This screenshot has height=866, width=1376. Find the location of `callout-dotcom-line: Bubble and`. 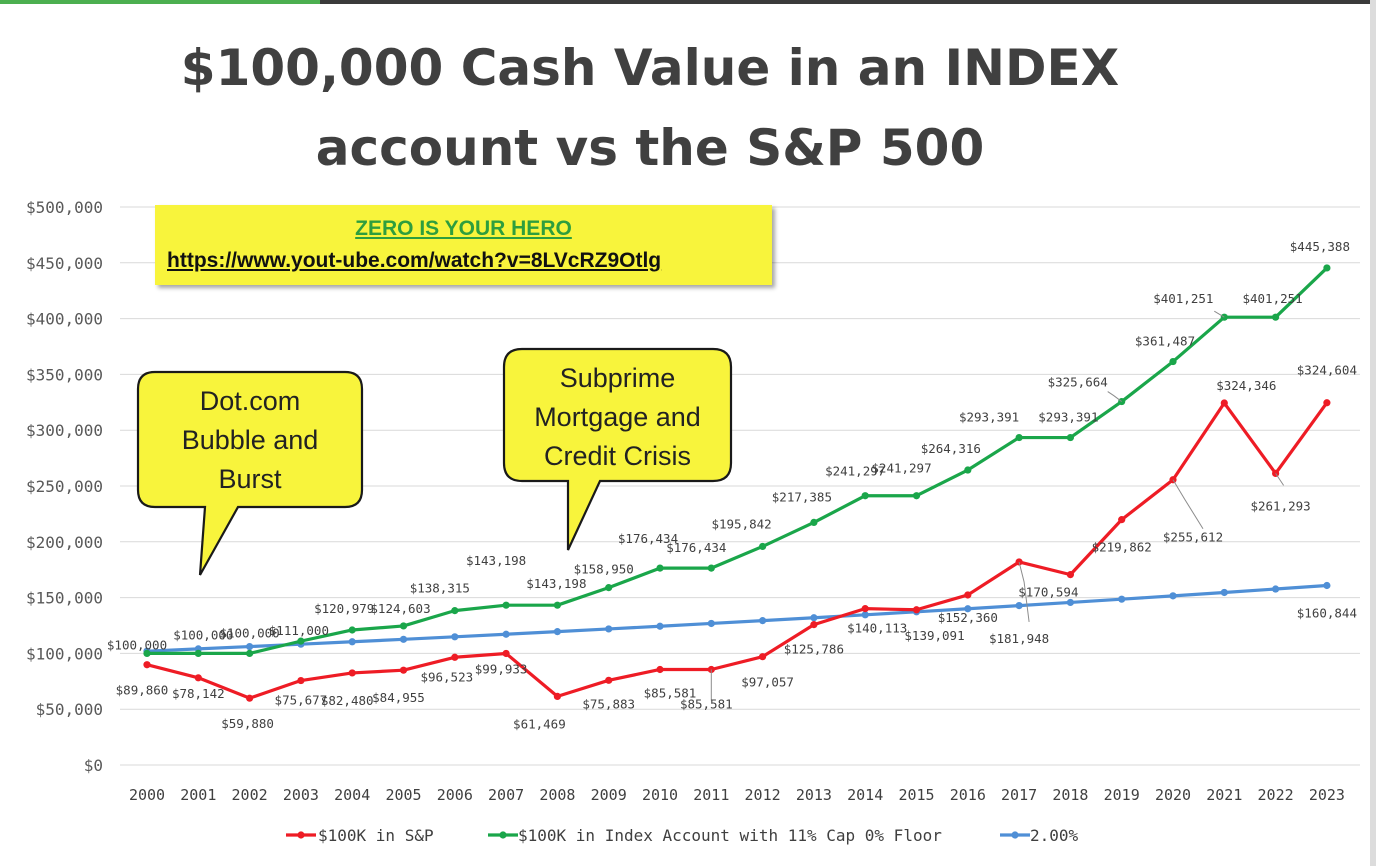

callout-dotcom-line: Bubble and is located at coordinates (250, 440).